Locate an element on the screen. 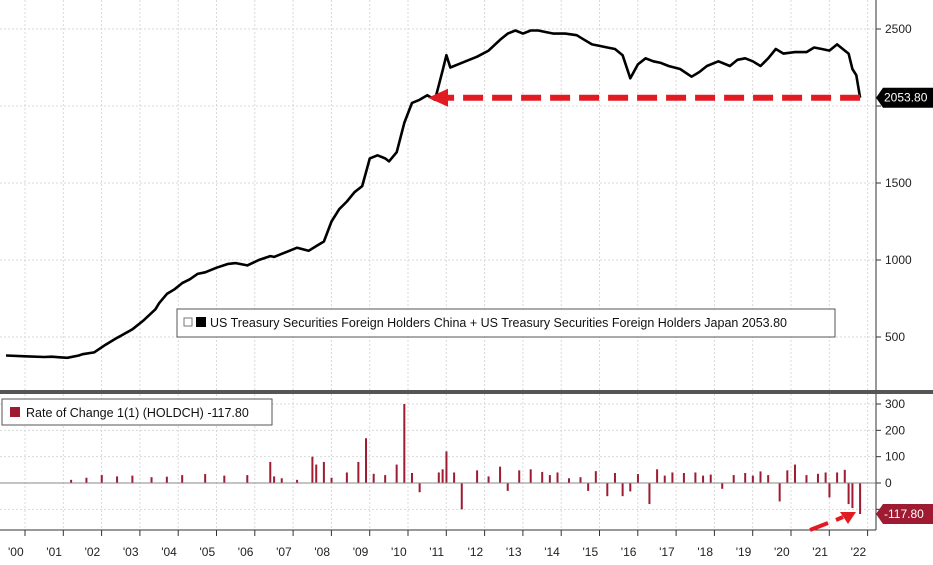  y-tick-label-bottom: 100 is located at coordinates (895, 457).